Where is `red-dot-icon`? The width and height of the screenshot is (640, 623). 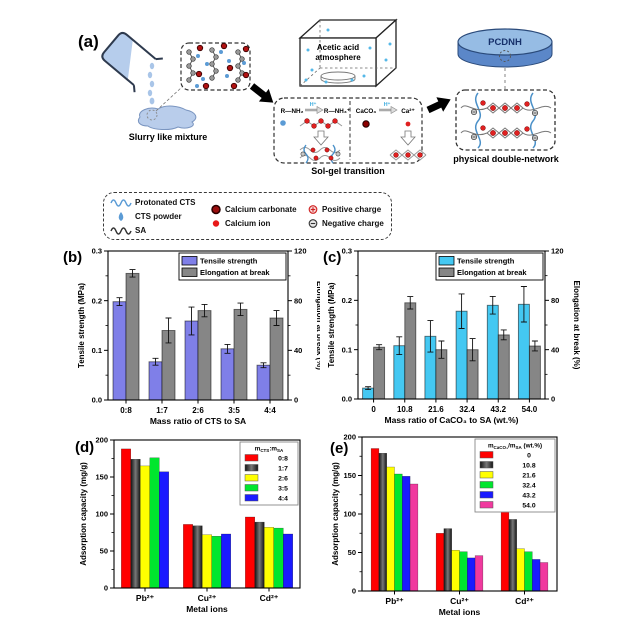 red-dot-icon is located at coordinates (216, 223).